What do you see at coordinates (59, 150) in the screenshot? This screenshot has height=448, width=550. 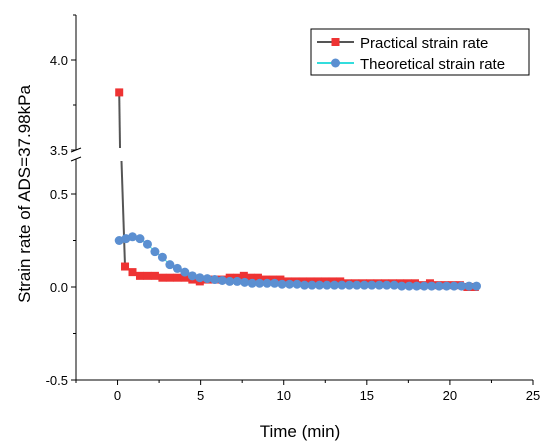 I see `y-tick-label: 3.5` at bounding box center [59, 150].